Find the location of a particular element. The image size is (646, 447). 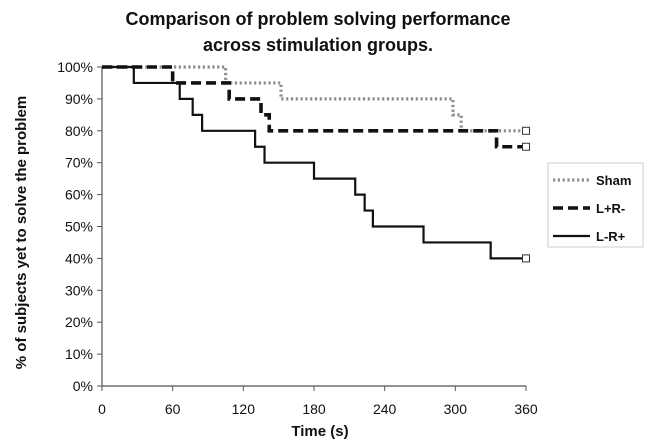

x-tick-label: 120 is located at coordinates (244, 409).